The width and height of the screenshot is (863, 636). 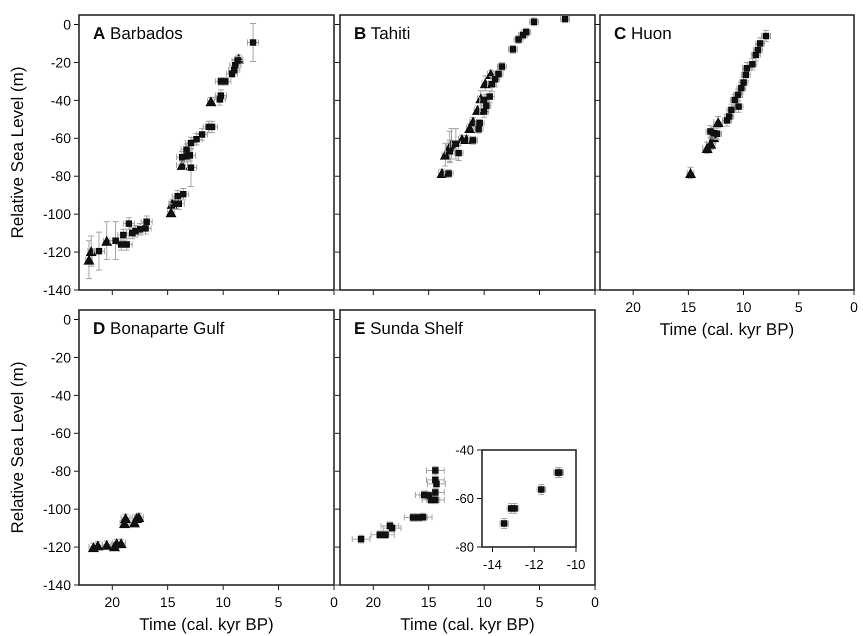 What do you see at coordinates (159, 328) in the screenshot?
I see `text: D Bonaparte Gulf` at bounding box center [159, 328].